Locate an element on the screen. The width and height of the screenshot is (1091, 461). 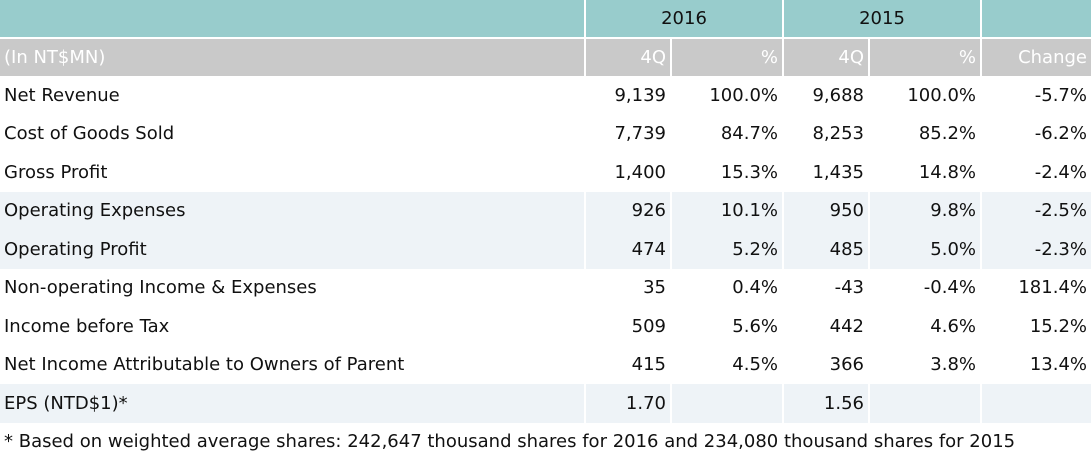
change-value: -2.3% is located at coordinates (1036, 249).